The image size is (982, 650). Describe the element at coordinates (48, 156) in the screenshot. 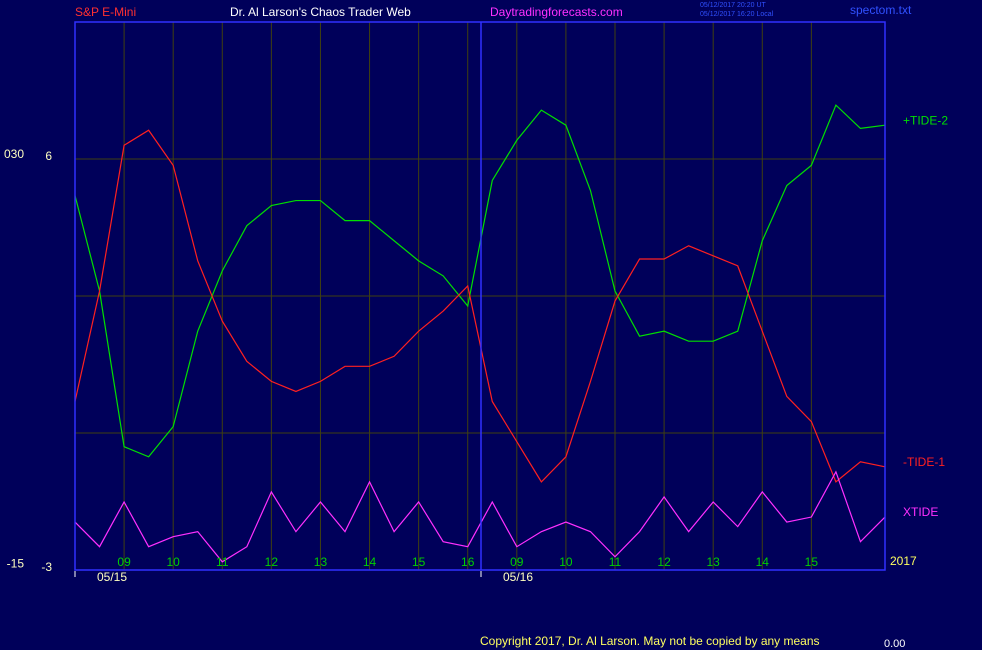

I see `y-tick-label: 6` at that location.